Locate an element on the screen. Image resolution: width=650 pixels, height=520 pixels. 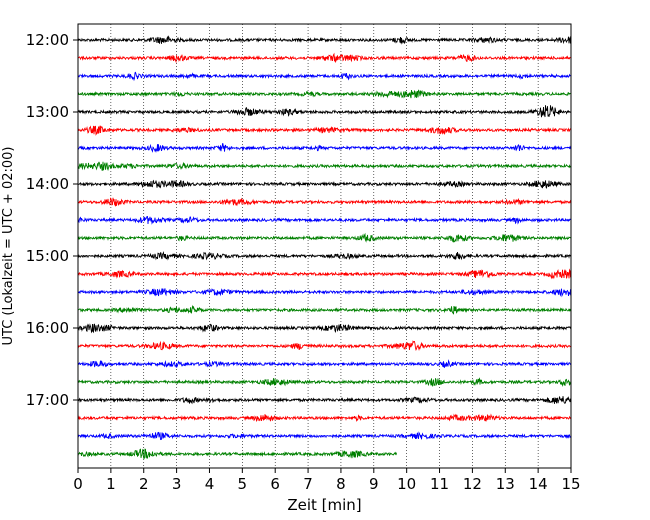
x-tick-label: 1 is located at coordinates (111, 484).